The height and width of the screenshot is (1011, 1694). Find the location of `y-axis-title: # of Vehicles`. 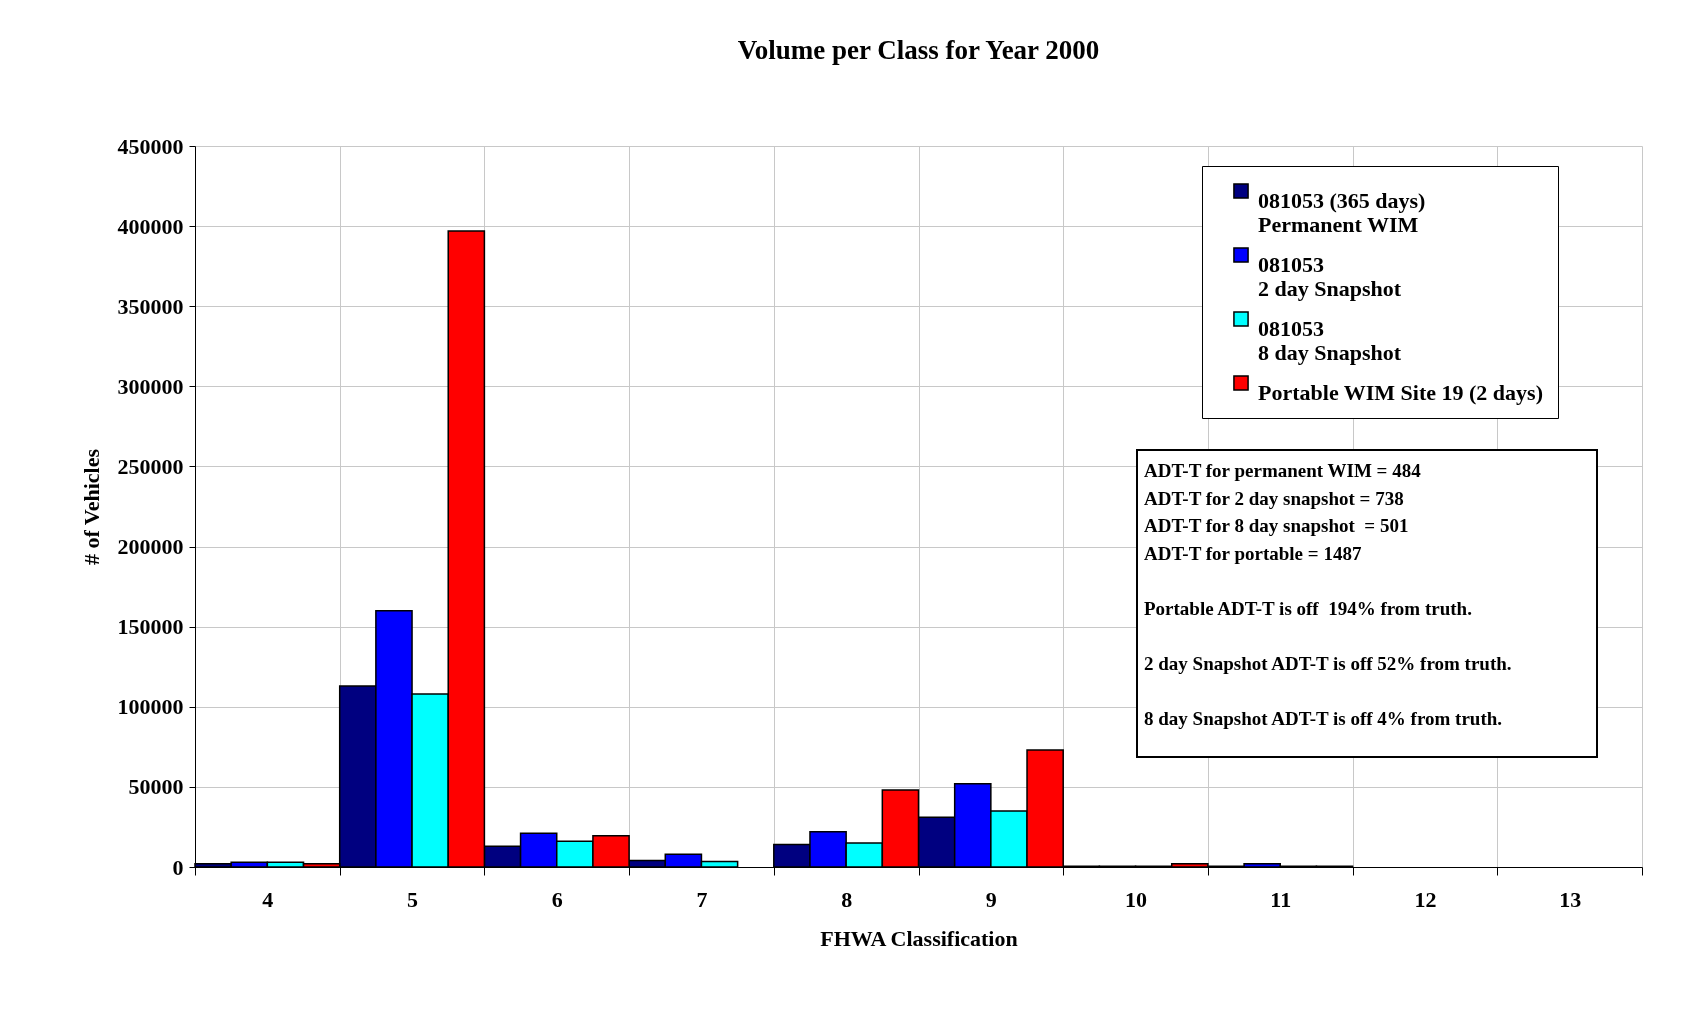

y-axis-title: # of Vehicles is located at coordinates (91, 507).